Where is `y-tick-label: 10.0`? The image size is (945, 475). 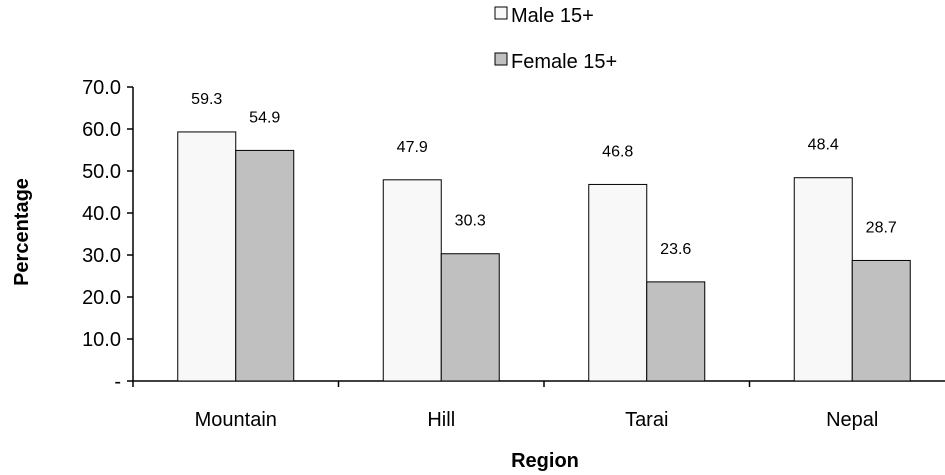 y-tick-label: 10.0 is located at coordinates (101, 340).